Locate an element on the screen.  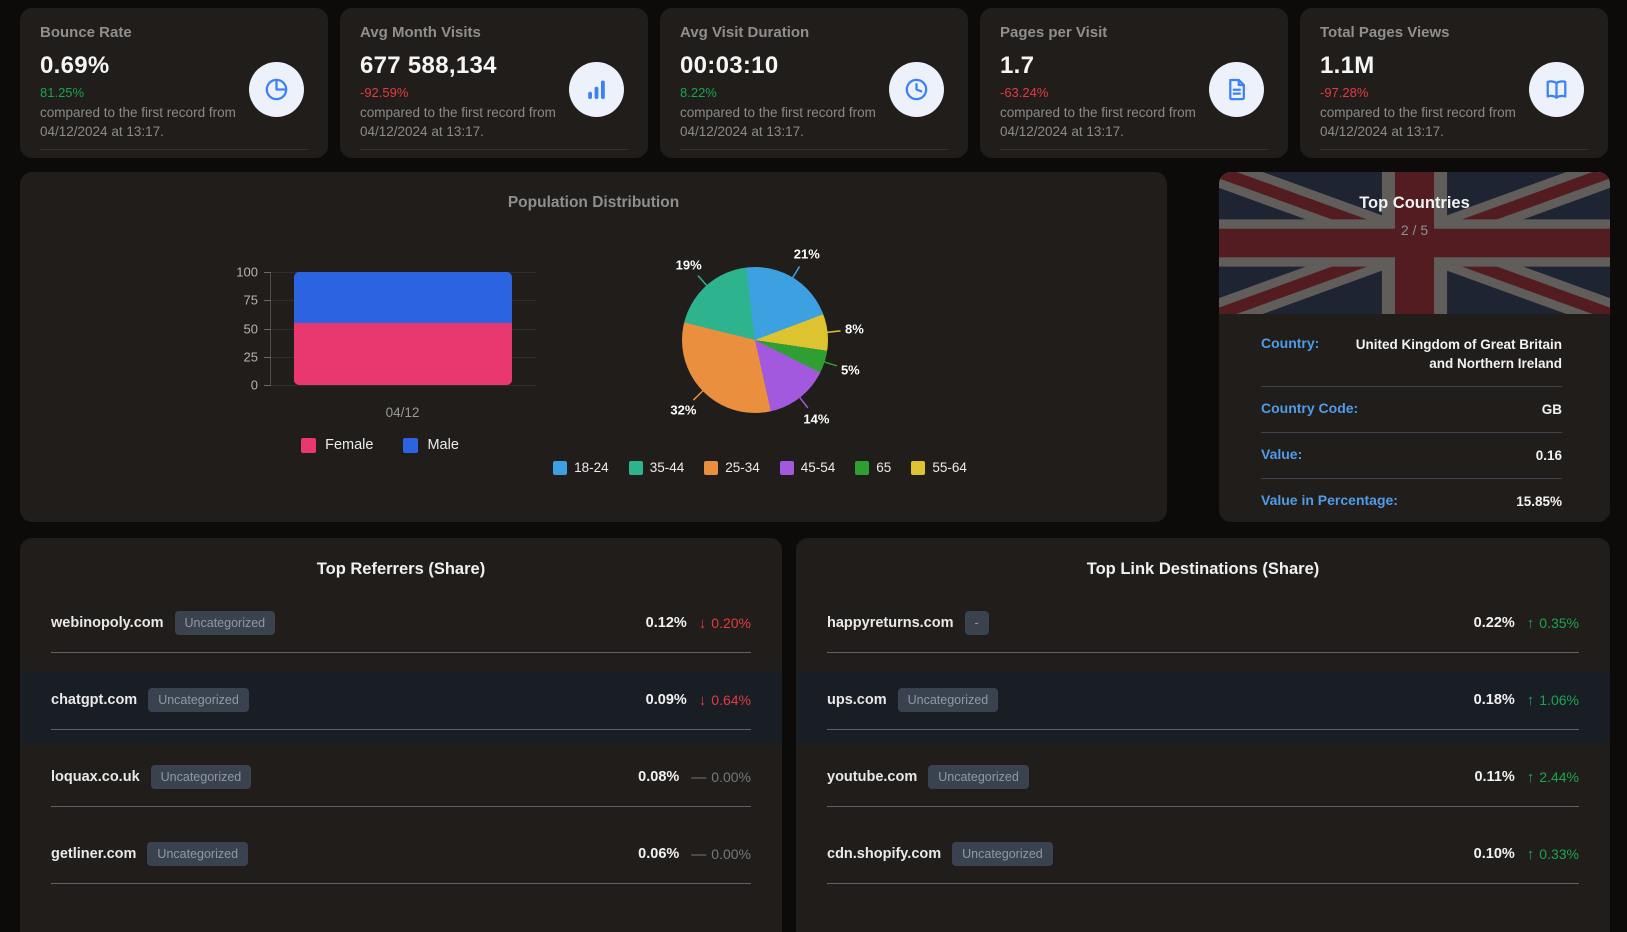
share-value: 0.10% is located at coordinates (1494, 854).